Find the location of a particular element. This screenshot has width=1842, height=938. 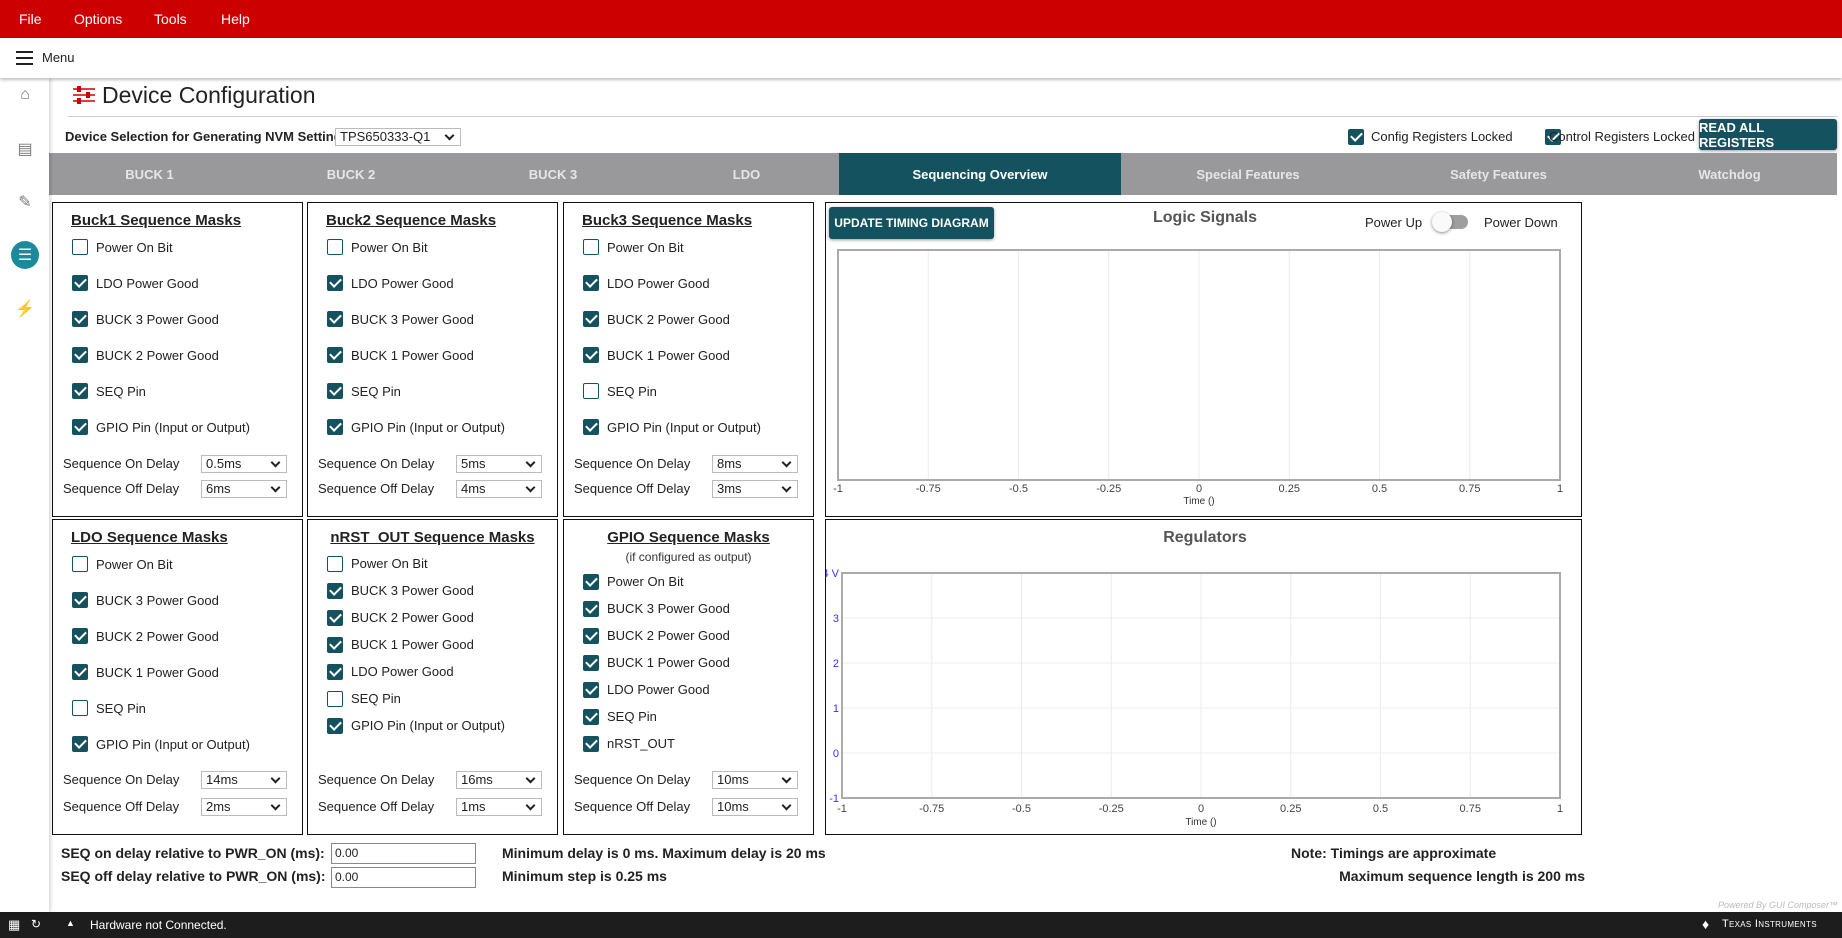

caret-up-icon: ▲ is located at coordinates (70, 923).